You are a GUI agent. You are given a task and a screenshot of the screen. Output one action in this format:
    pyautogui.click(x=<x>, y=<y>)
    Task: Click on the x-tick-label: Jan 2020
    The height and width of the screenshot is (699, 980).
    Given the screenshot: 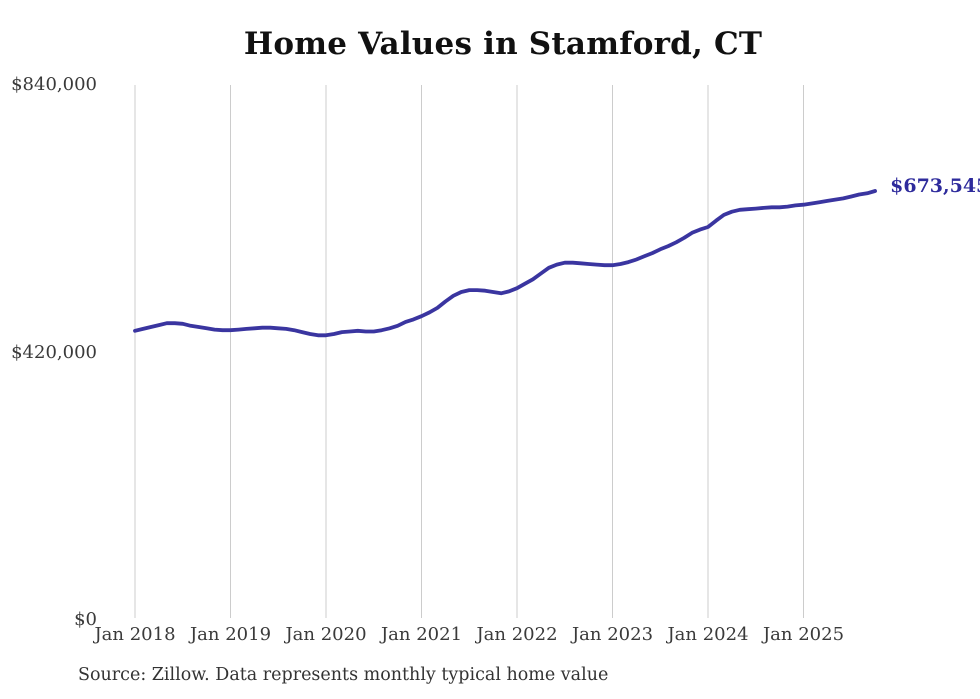 What is the action you would take?
    pyautogui.click(x=326, y=634)
    